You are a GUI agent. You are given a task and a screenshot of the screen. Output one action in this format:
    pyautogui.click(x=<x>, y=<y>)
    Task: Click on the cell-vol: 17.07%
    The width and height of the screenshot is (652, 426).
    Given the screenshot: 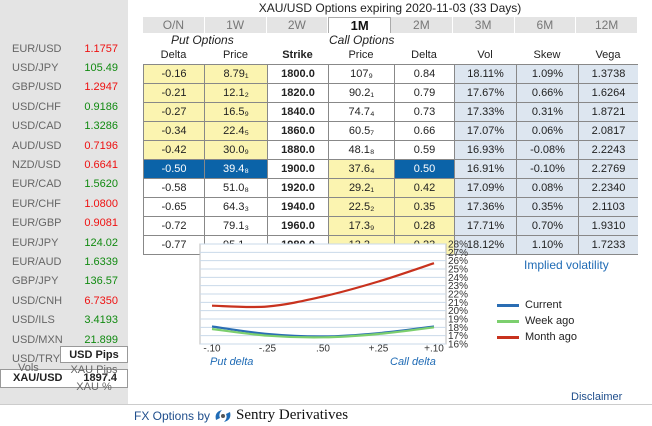 What is the action you would take?
    pyautogui.click(x=485, y=131)
    